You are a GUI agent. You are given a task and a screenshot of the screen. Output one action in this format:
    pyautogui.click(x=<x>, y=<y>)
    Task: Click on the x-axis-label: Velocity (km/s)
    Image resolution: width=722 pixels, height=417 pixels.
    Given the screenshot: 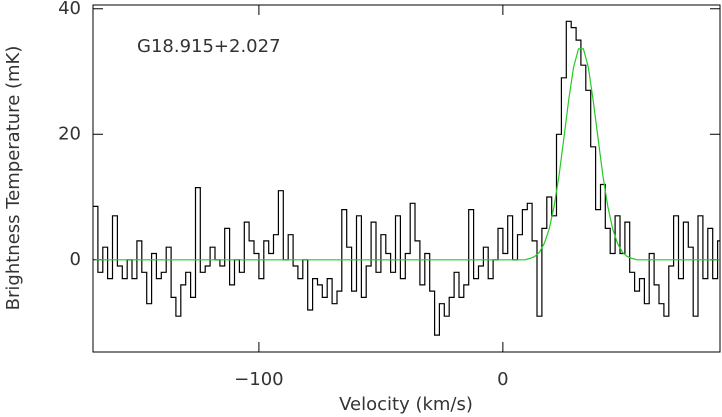 What is the action you would take?
    pyautogui.click(x=406, y=404)
    